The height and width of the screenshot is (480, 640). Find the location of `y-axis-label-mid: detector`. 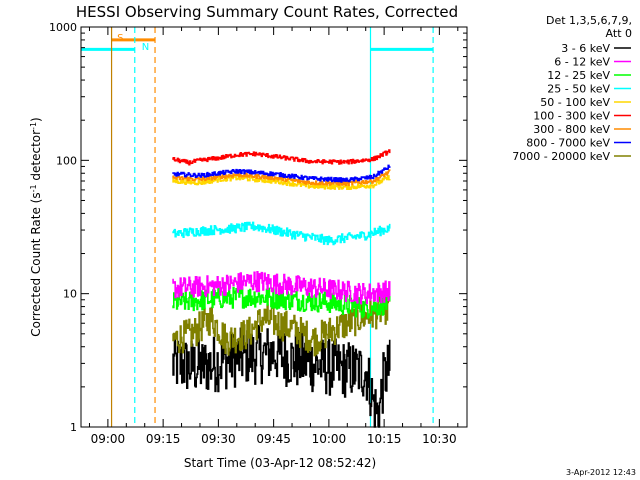

y-axis-label-mid: detector is located at coordinates (36, 157).